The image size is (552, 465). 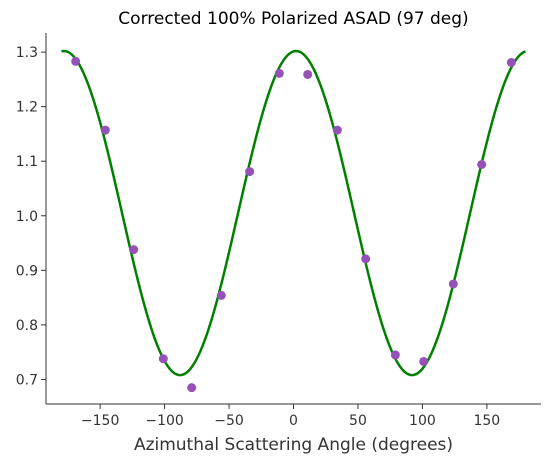 What do you see at coordinates (229, 421) in the screenshot?
I see `x-tick-label: −50` at bounding box center [229, 421].